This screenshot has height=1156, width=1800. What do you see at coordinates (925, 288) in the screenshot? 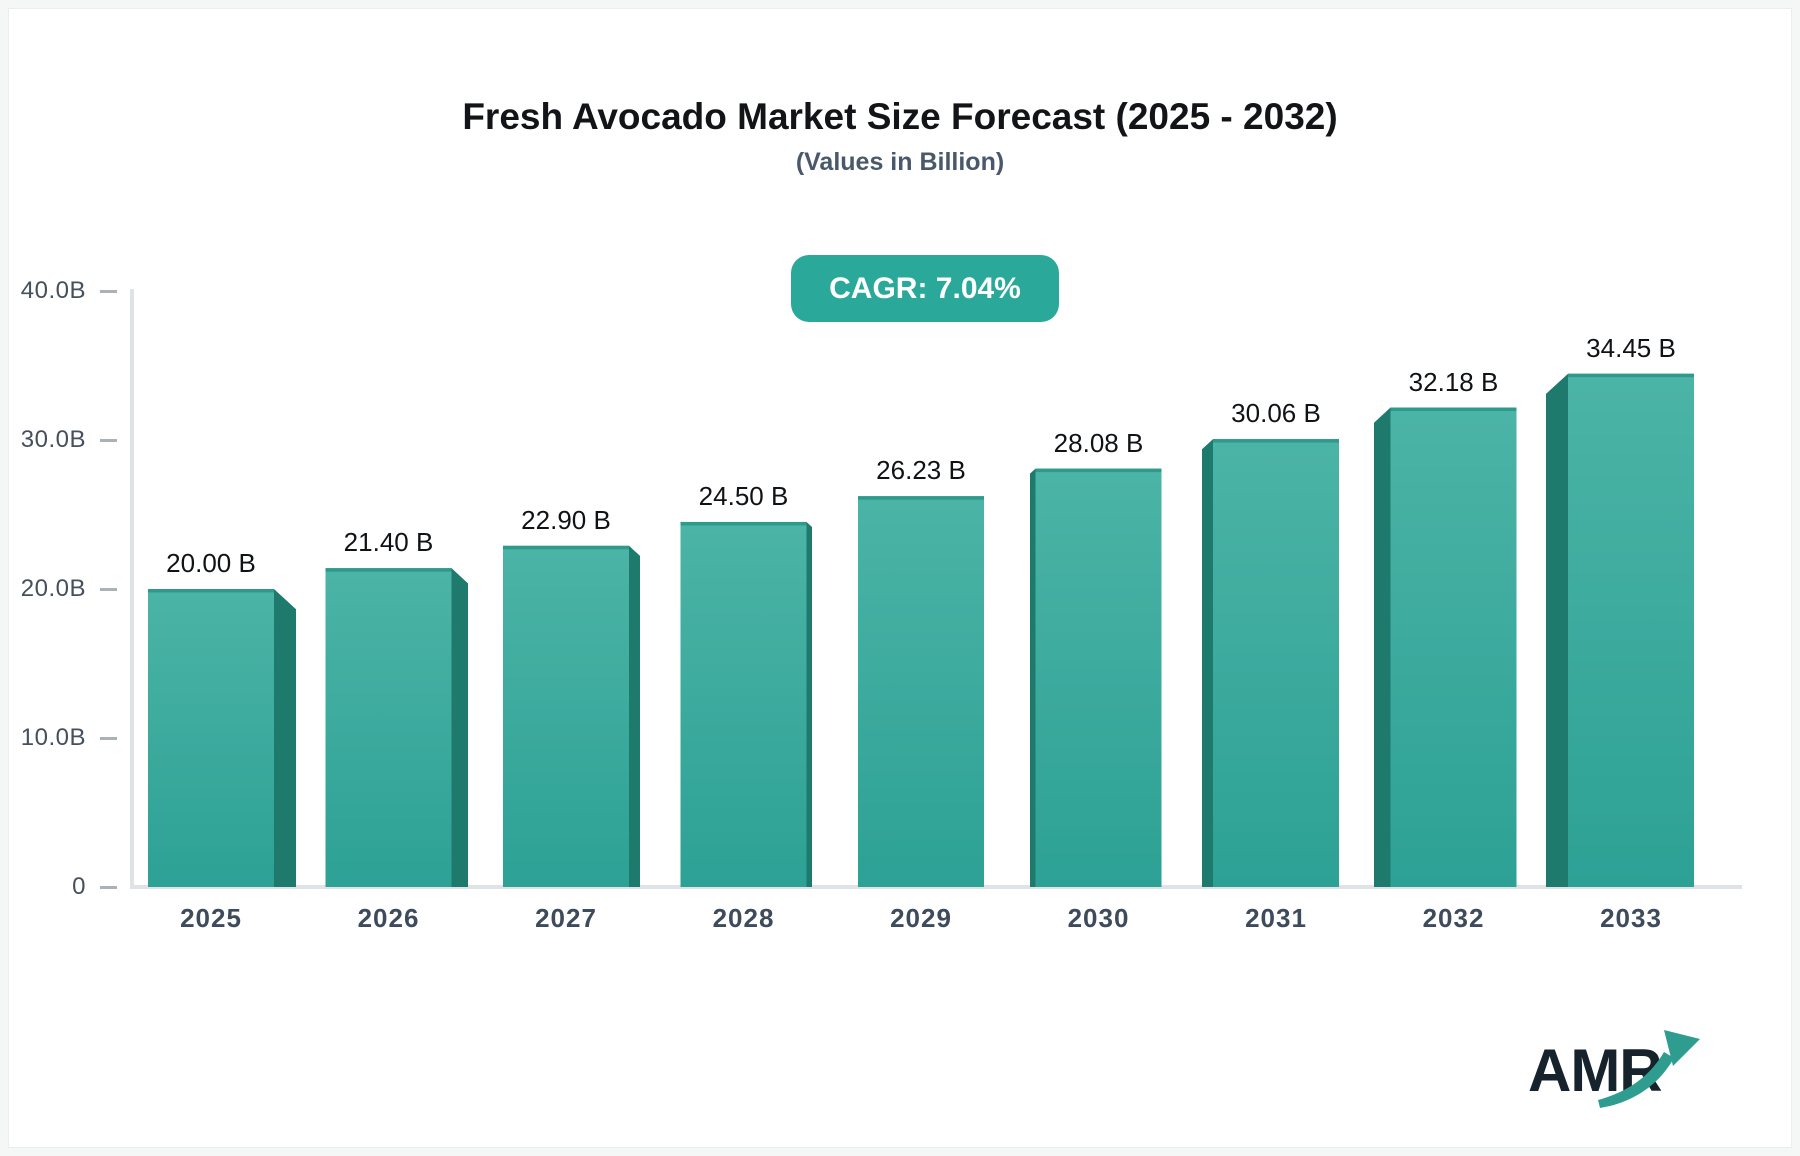
I see `cagr-badge: CAGR: 7.04%` at bounding box center [925, 288].